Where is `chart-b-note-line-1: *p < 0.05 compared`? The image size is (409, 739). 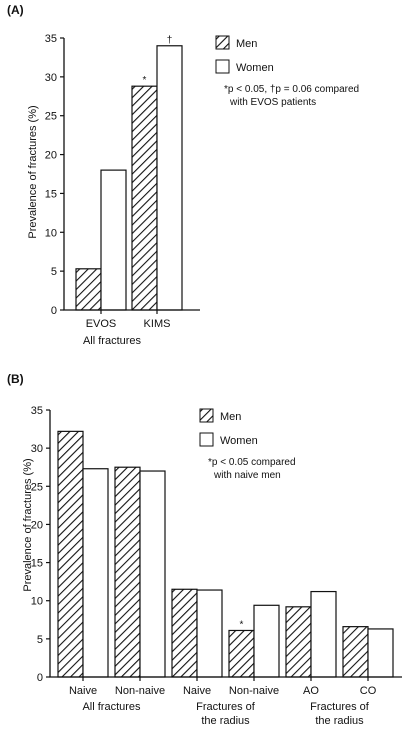 chart-b-note-line-1: *p < 0.05 compared is located at coordinates (252, 462).